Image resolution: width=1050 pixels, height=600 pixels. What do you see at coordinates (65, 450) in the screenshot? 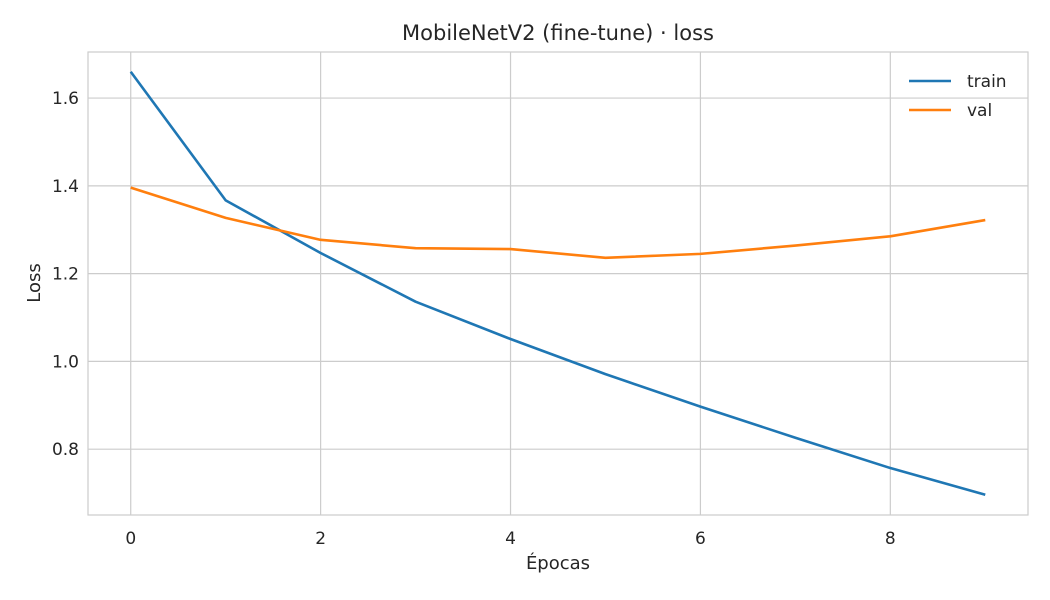
I see `y-tick-label: 0.8` at bounding box center [65, 450].